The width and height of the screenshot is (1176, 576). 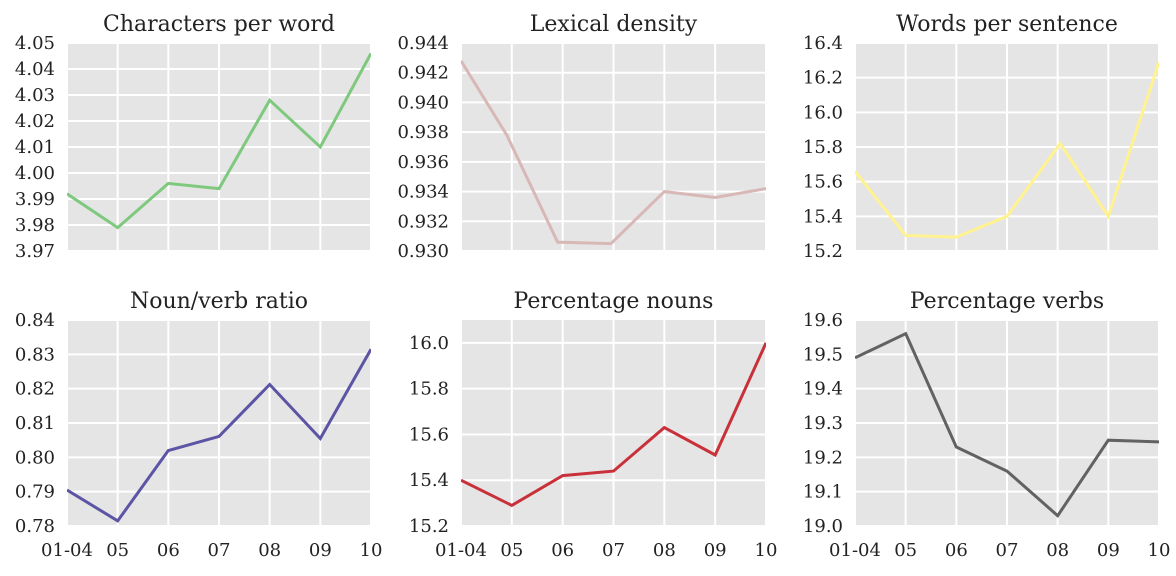 What do you see at coordinates (423, 73) in the screenshot?
I see `y-tick-label: 0.942` at bounding box center [423, 73].